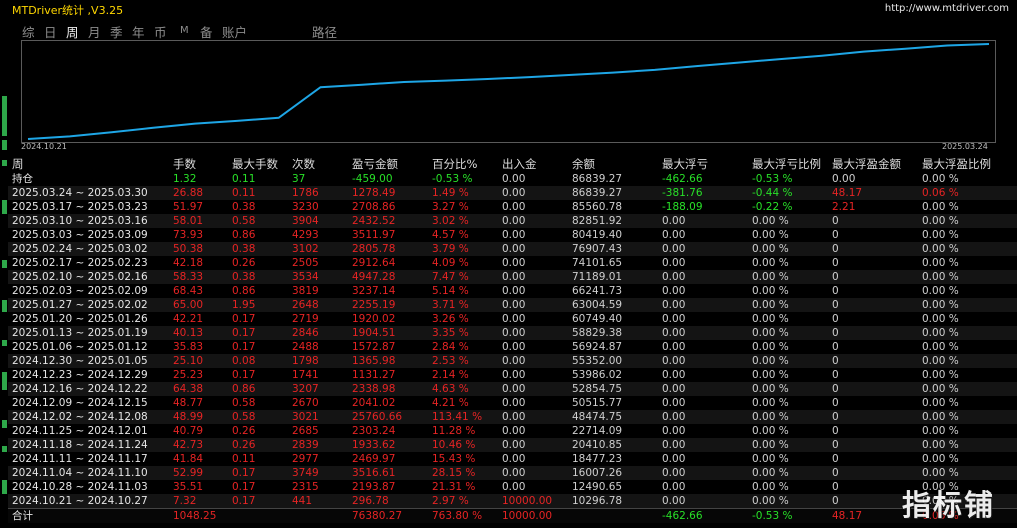 The image size is (1017, 528). Describe the element at coordinates (450, 333) in the screenshot. I see `table-cell: 3.35 %` at that location.